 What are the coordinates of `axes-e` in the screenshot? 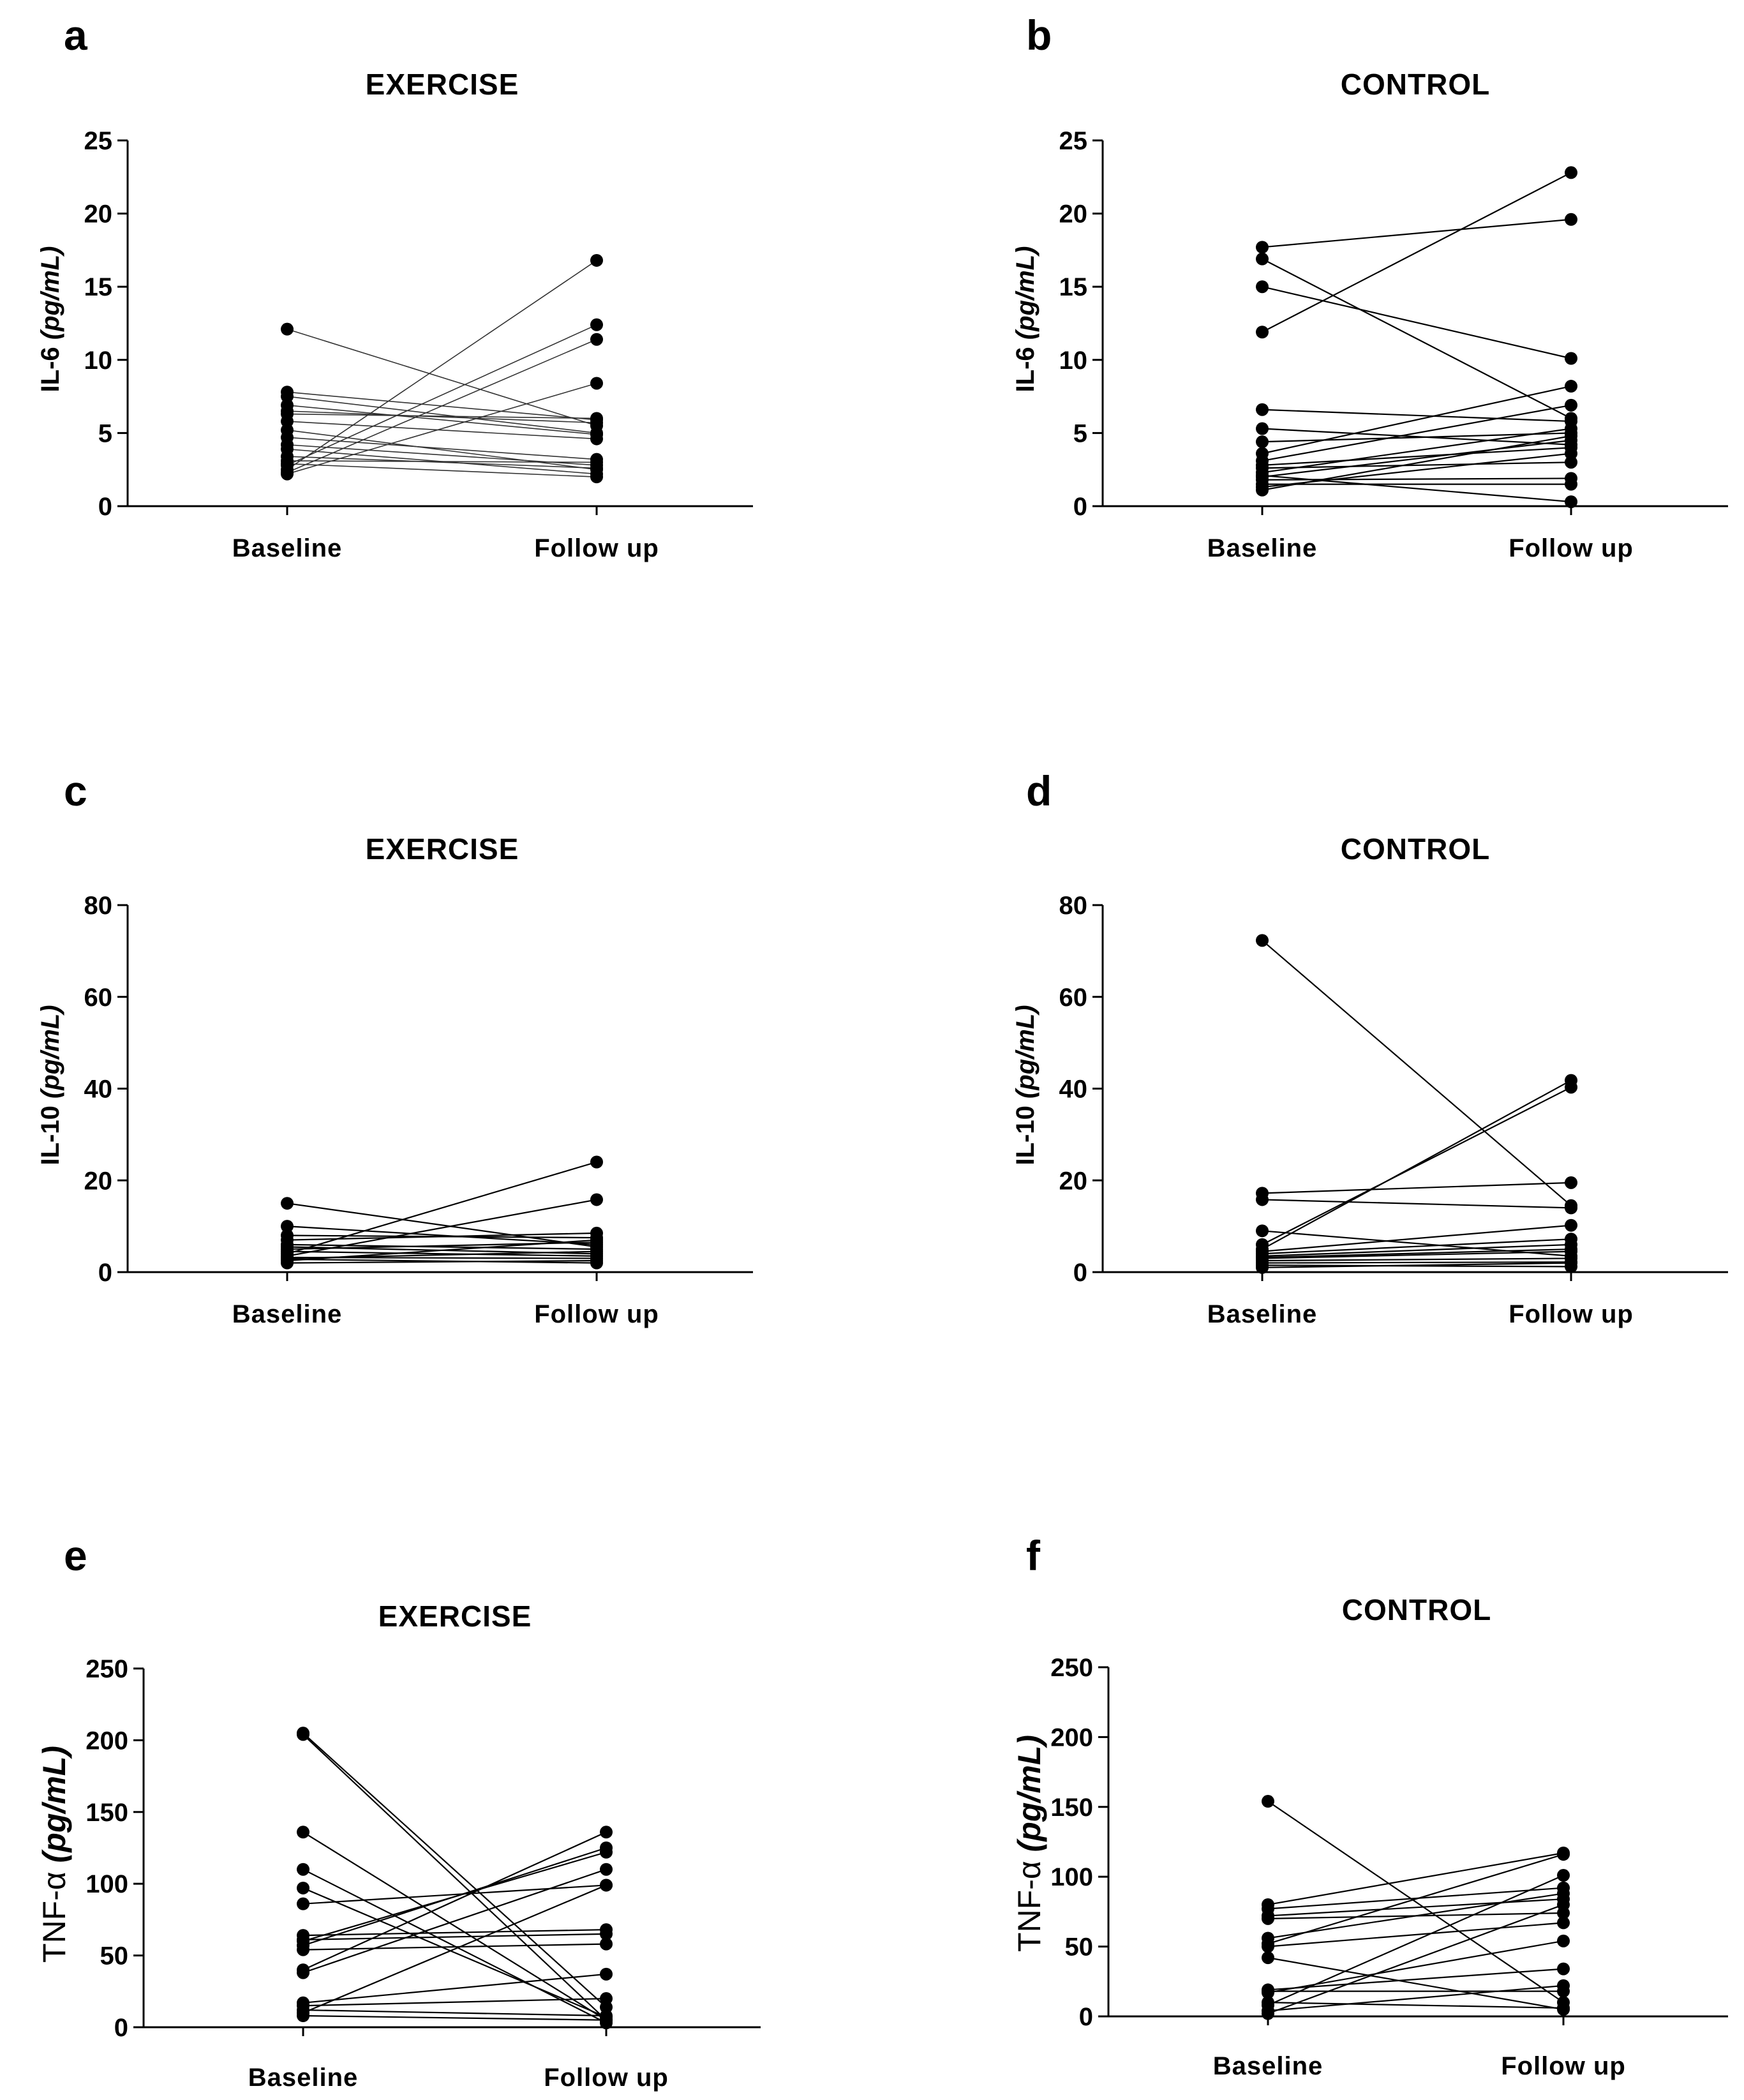 It's located at (451, 1852).